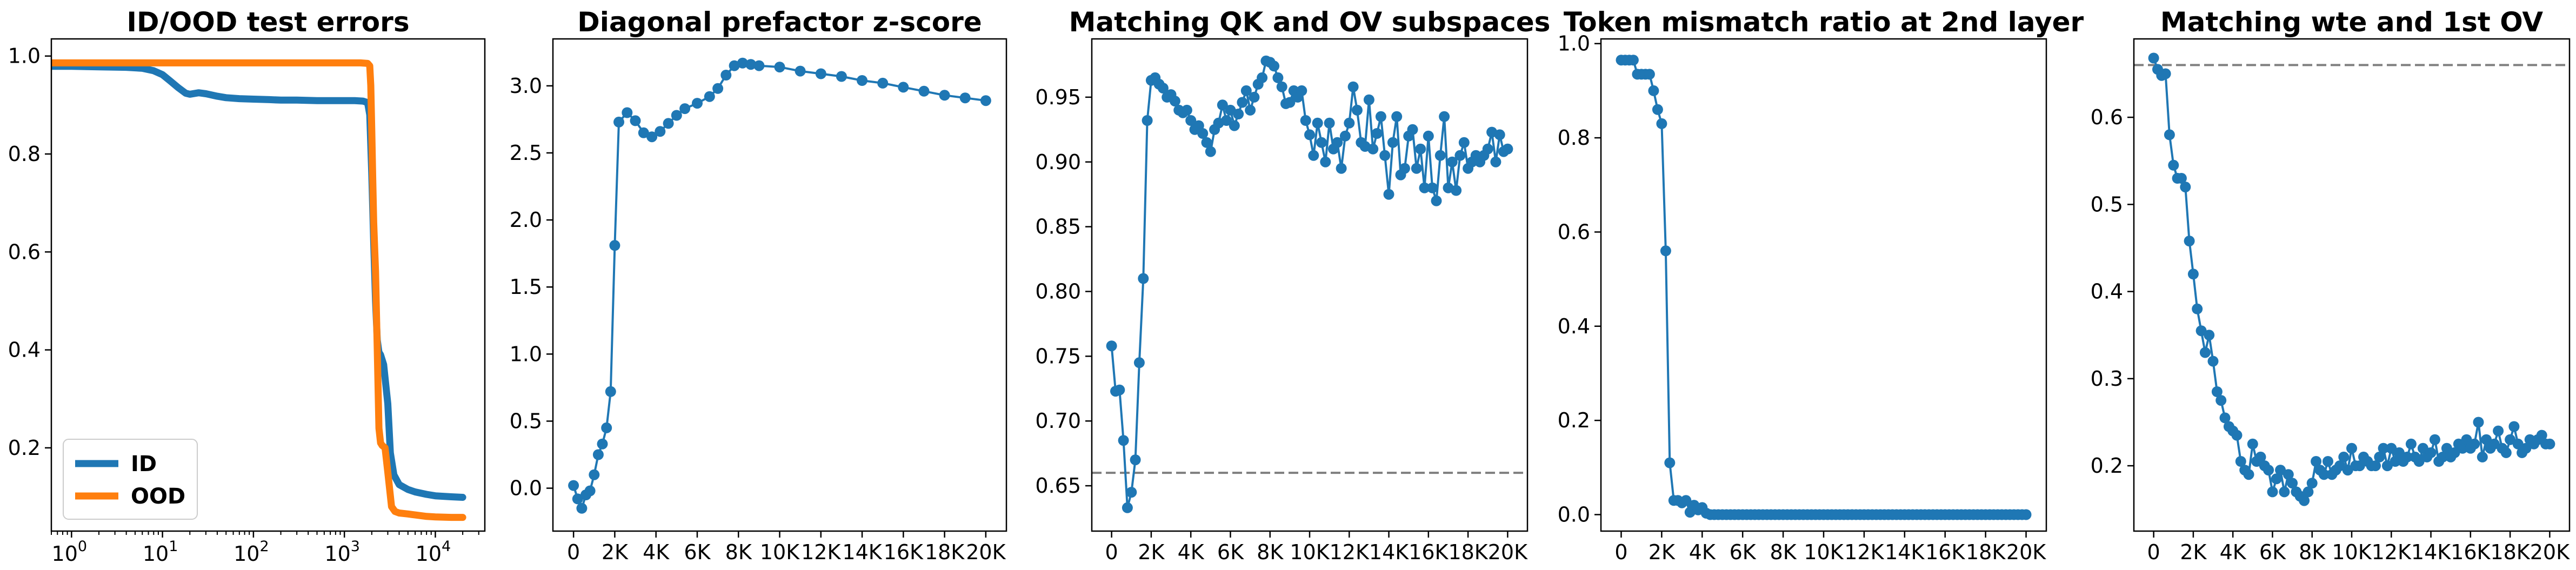 Image resolution: width=2576 pixels, height=570 pixels. I want to click on y-tick-label: 1.5, so click(526, 287).